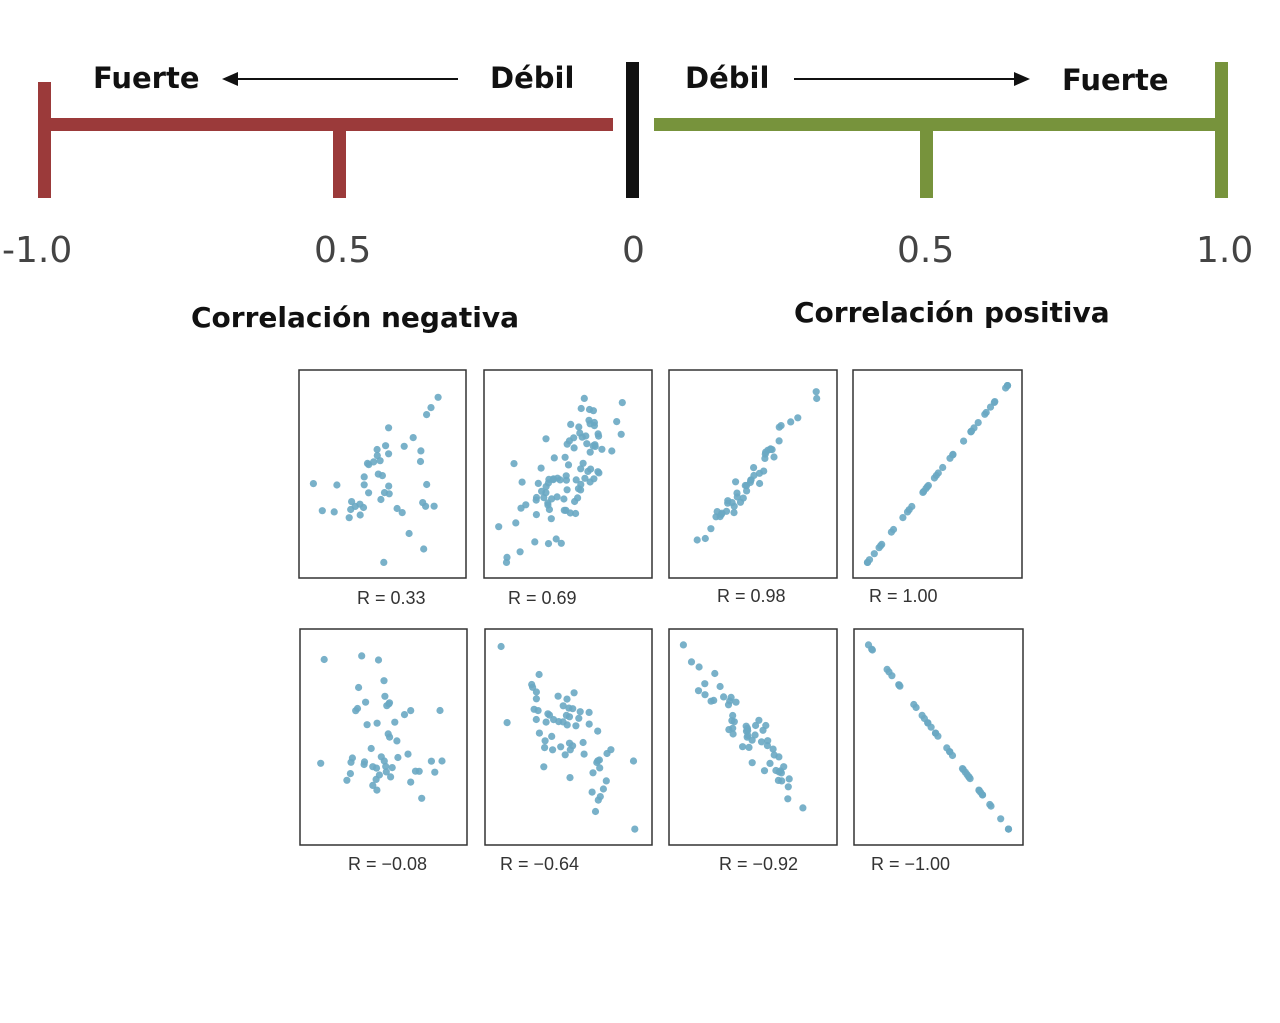  I want to click on scatter-panel: R = 0.98, so click(753, 487).